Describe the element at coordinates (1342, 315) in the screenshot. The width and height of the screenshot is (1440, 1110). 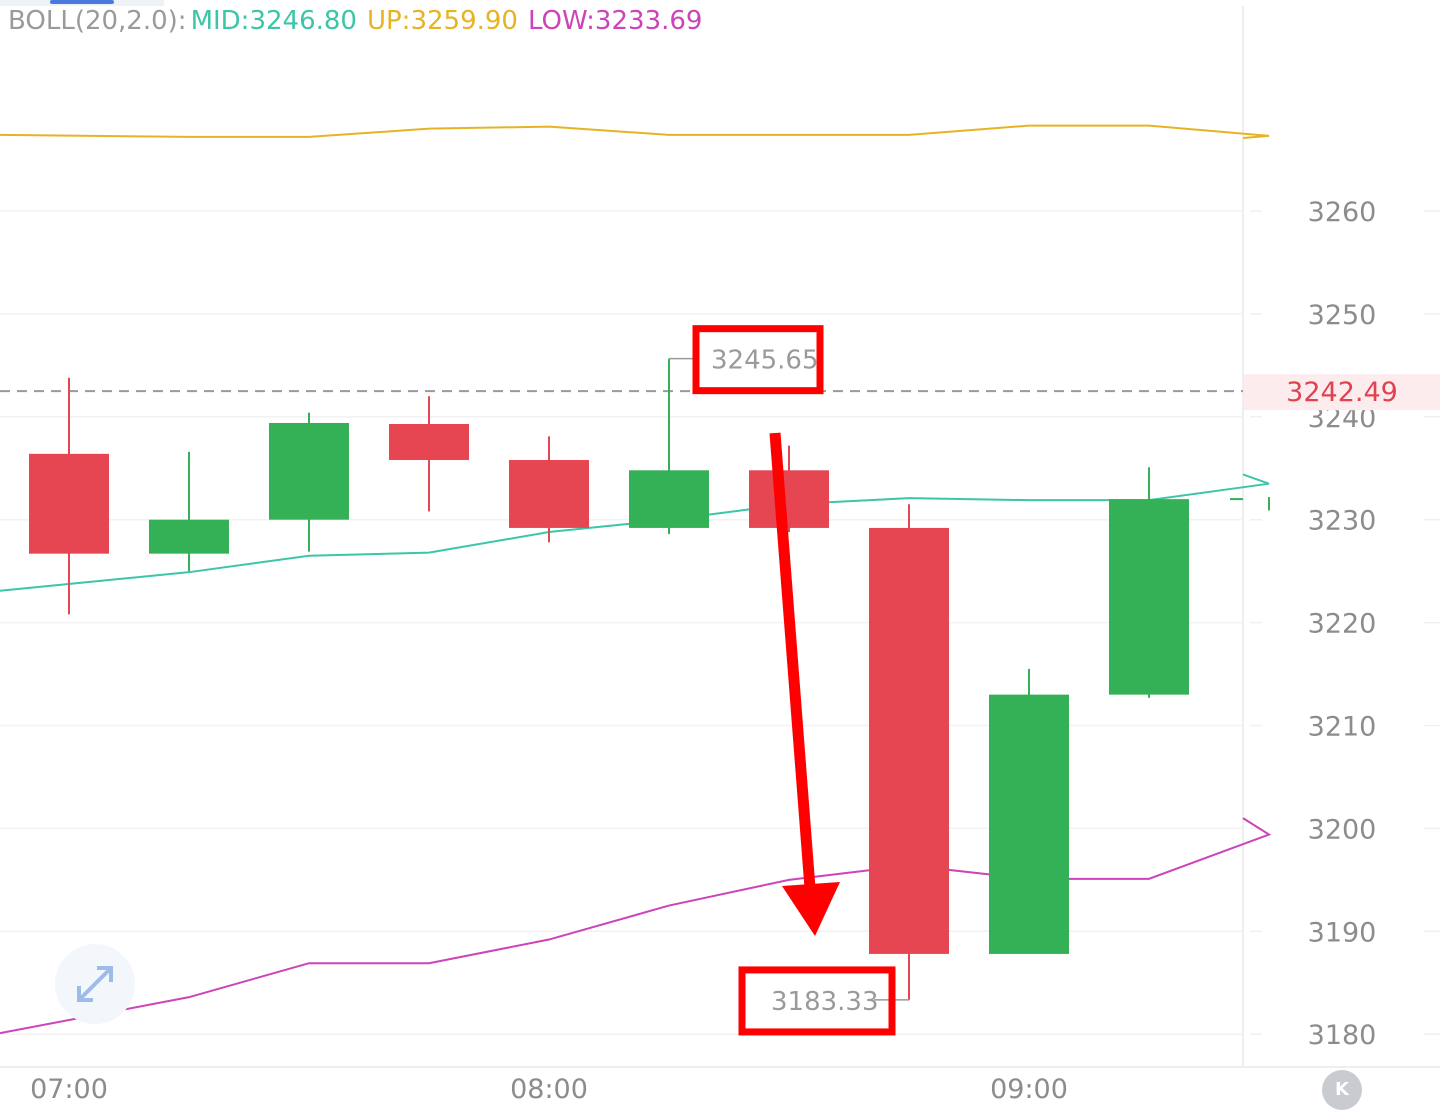
I see `y-tick-label: 3250` at that location.